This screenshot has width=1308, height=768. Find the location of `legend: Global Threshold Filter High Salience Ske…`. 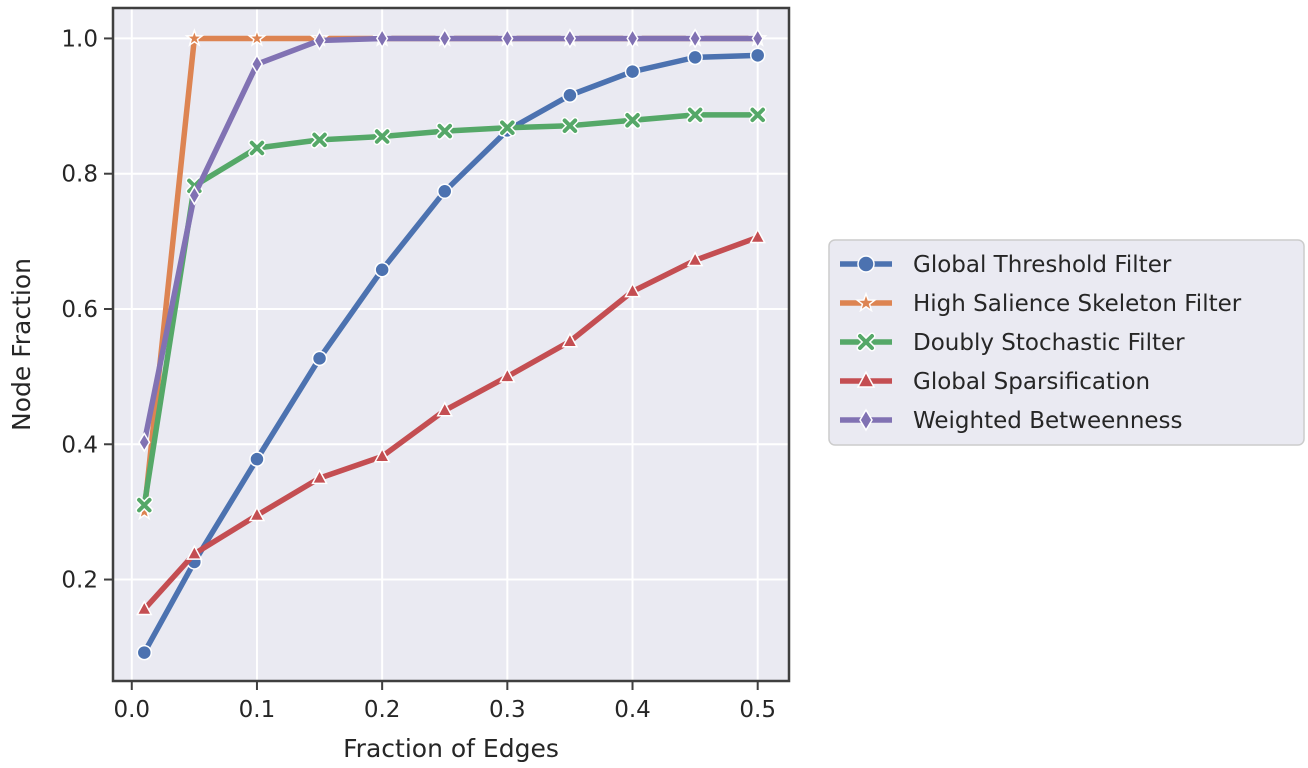

legend: Global Threshold Filter High Salience Ske… is located at coordinates (1066, 342).